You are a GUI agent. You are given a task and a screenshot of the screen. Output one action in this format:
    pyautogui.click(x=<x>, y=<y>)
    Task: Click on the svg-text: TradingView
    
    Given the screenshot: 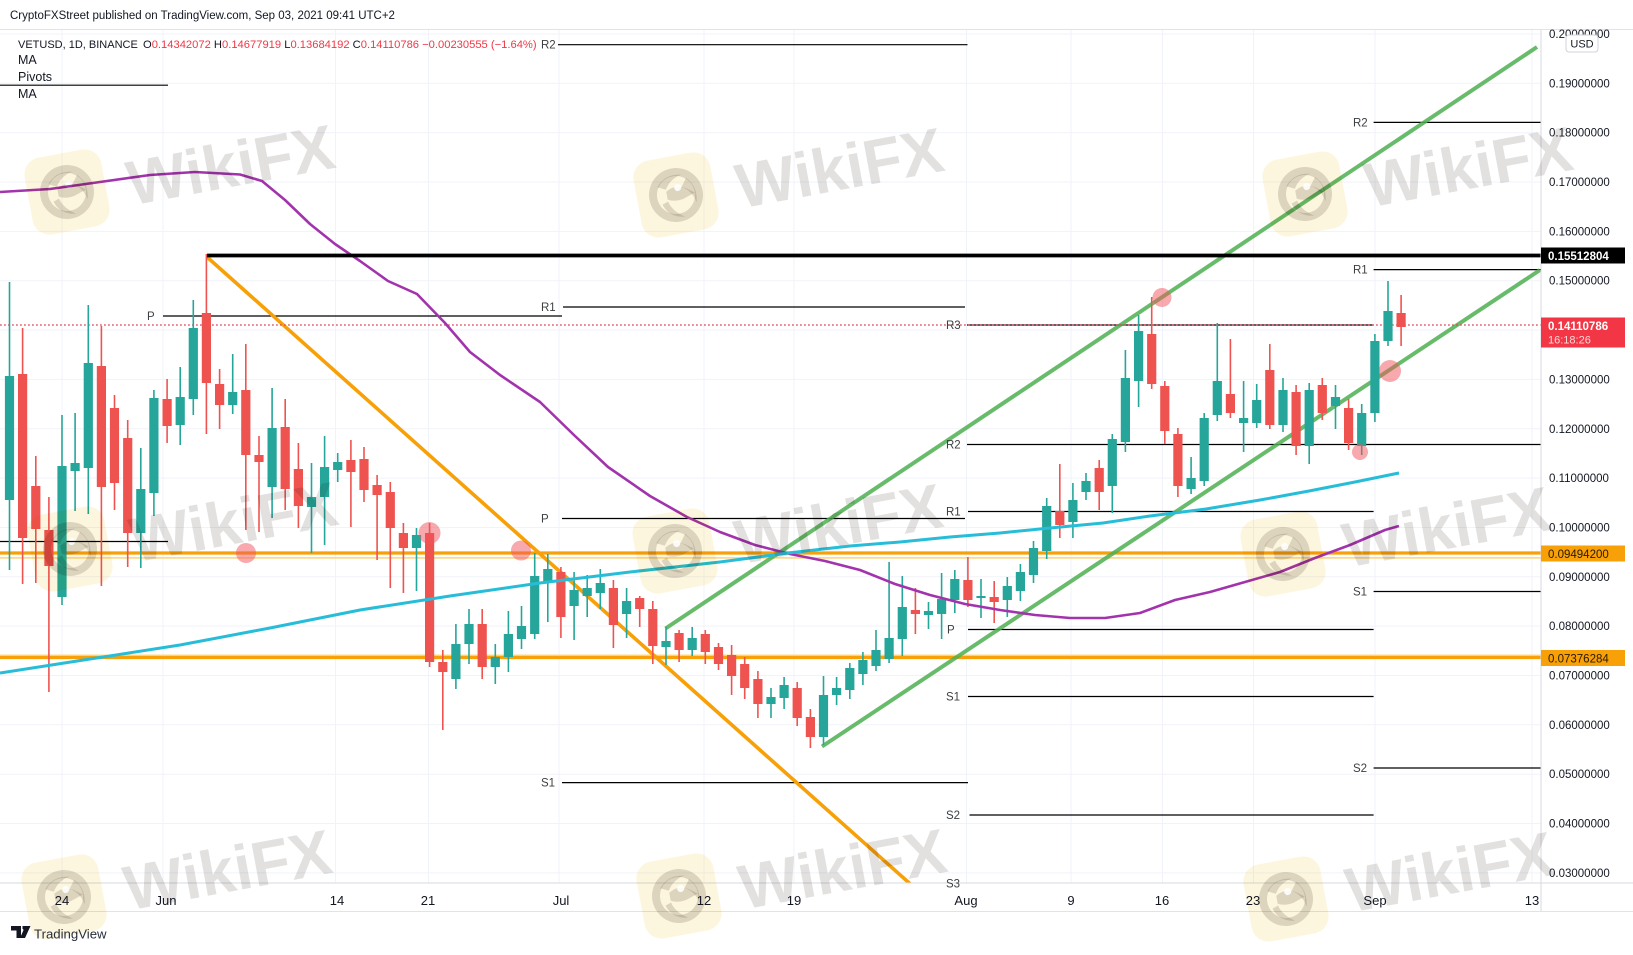 What is the action you would take?
    pyautogui.click(x=70, y=934)
    